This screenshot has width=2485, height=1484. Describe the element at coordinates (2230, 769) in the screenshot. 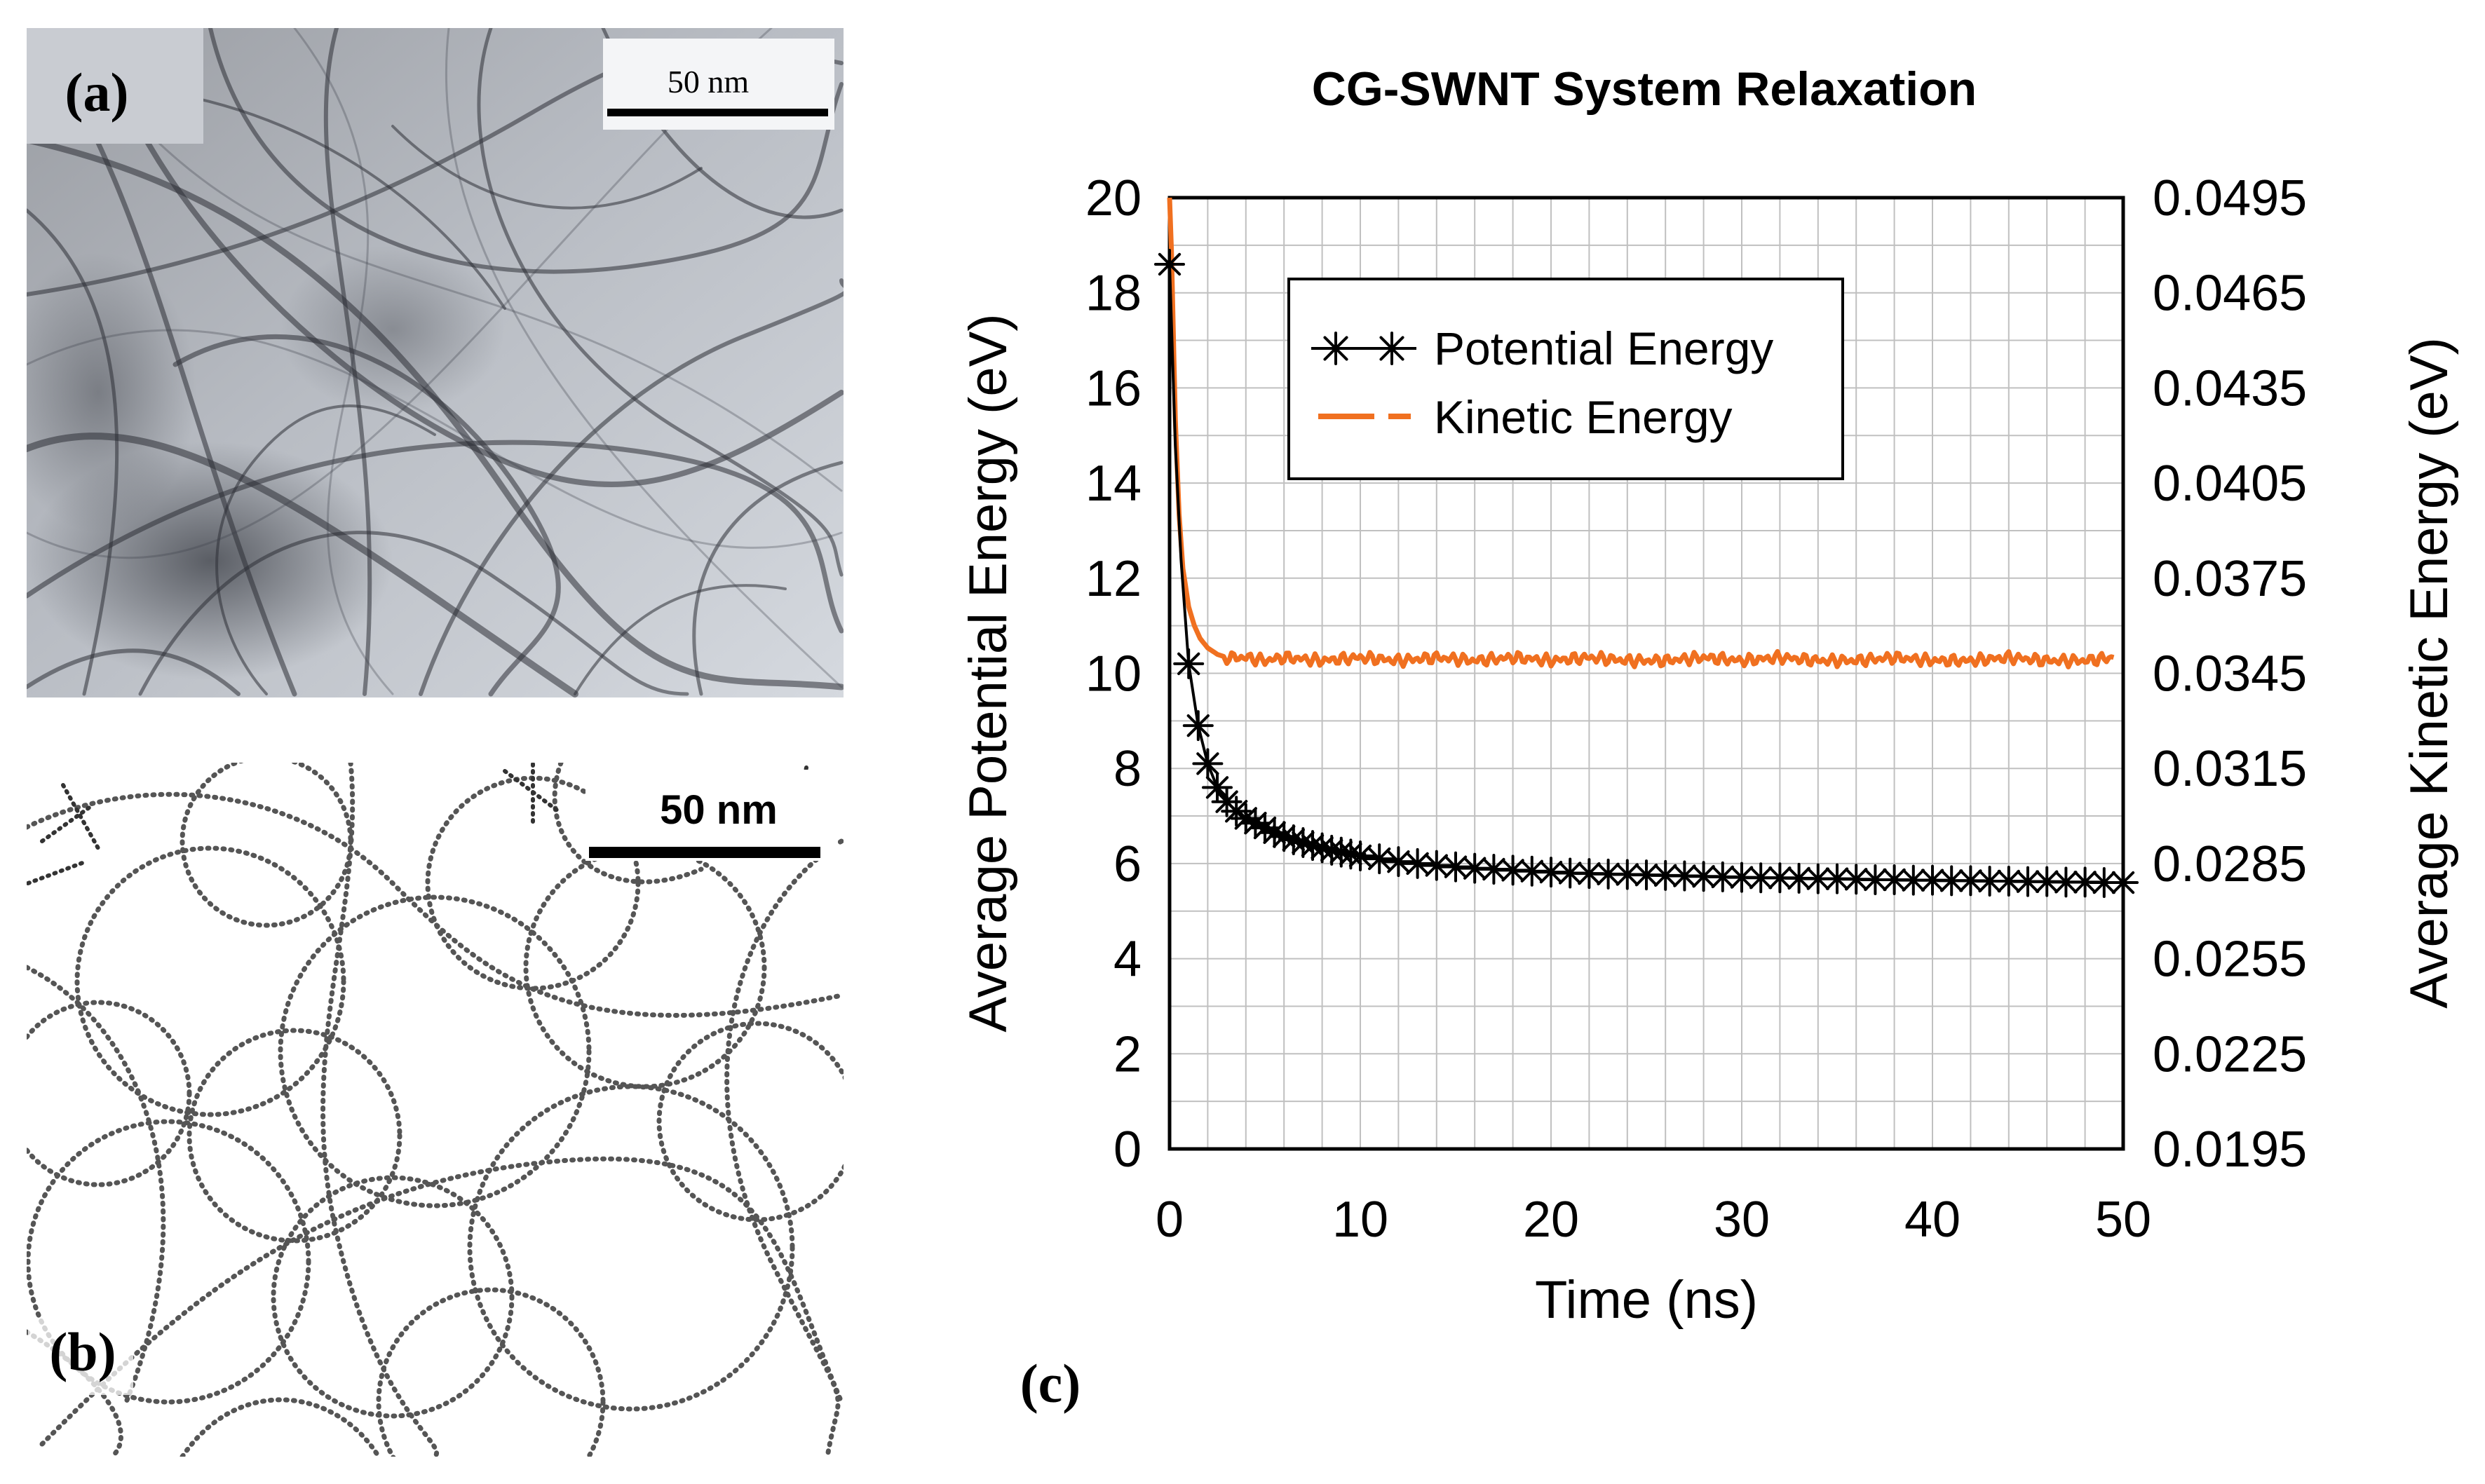

I see `y2-tick-label: 0.0315` at that location.